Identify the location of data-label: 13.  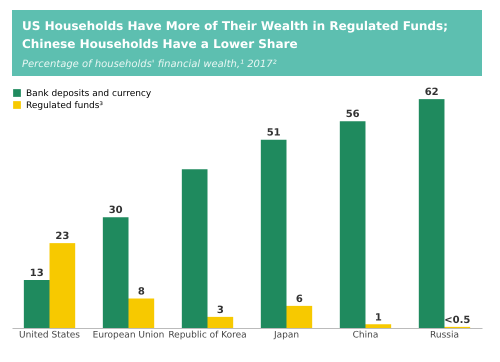
(37, 273).